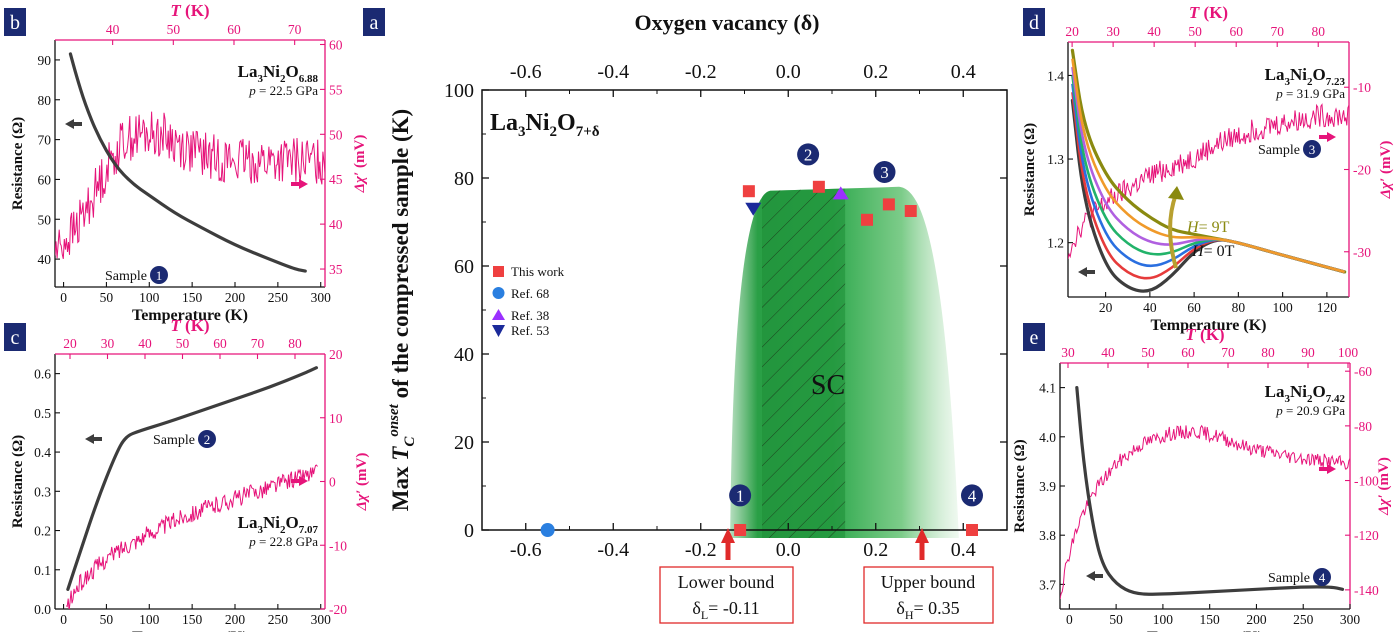  What do you see at coordinates (107, 297) in the screenshot?
I see `x-tick-label: 50` at bounding box center [107, 297].